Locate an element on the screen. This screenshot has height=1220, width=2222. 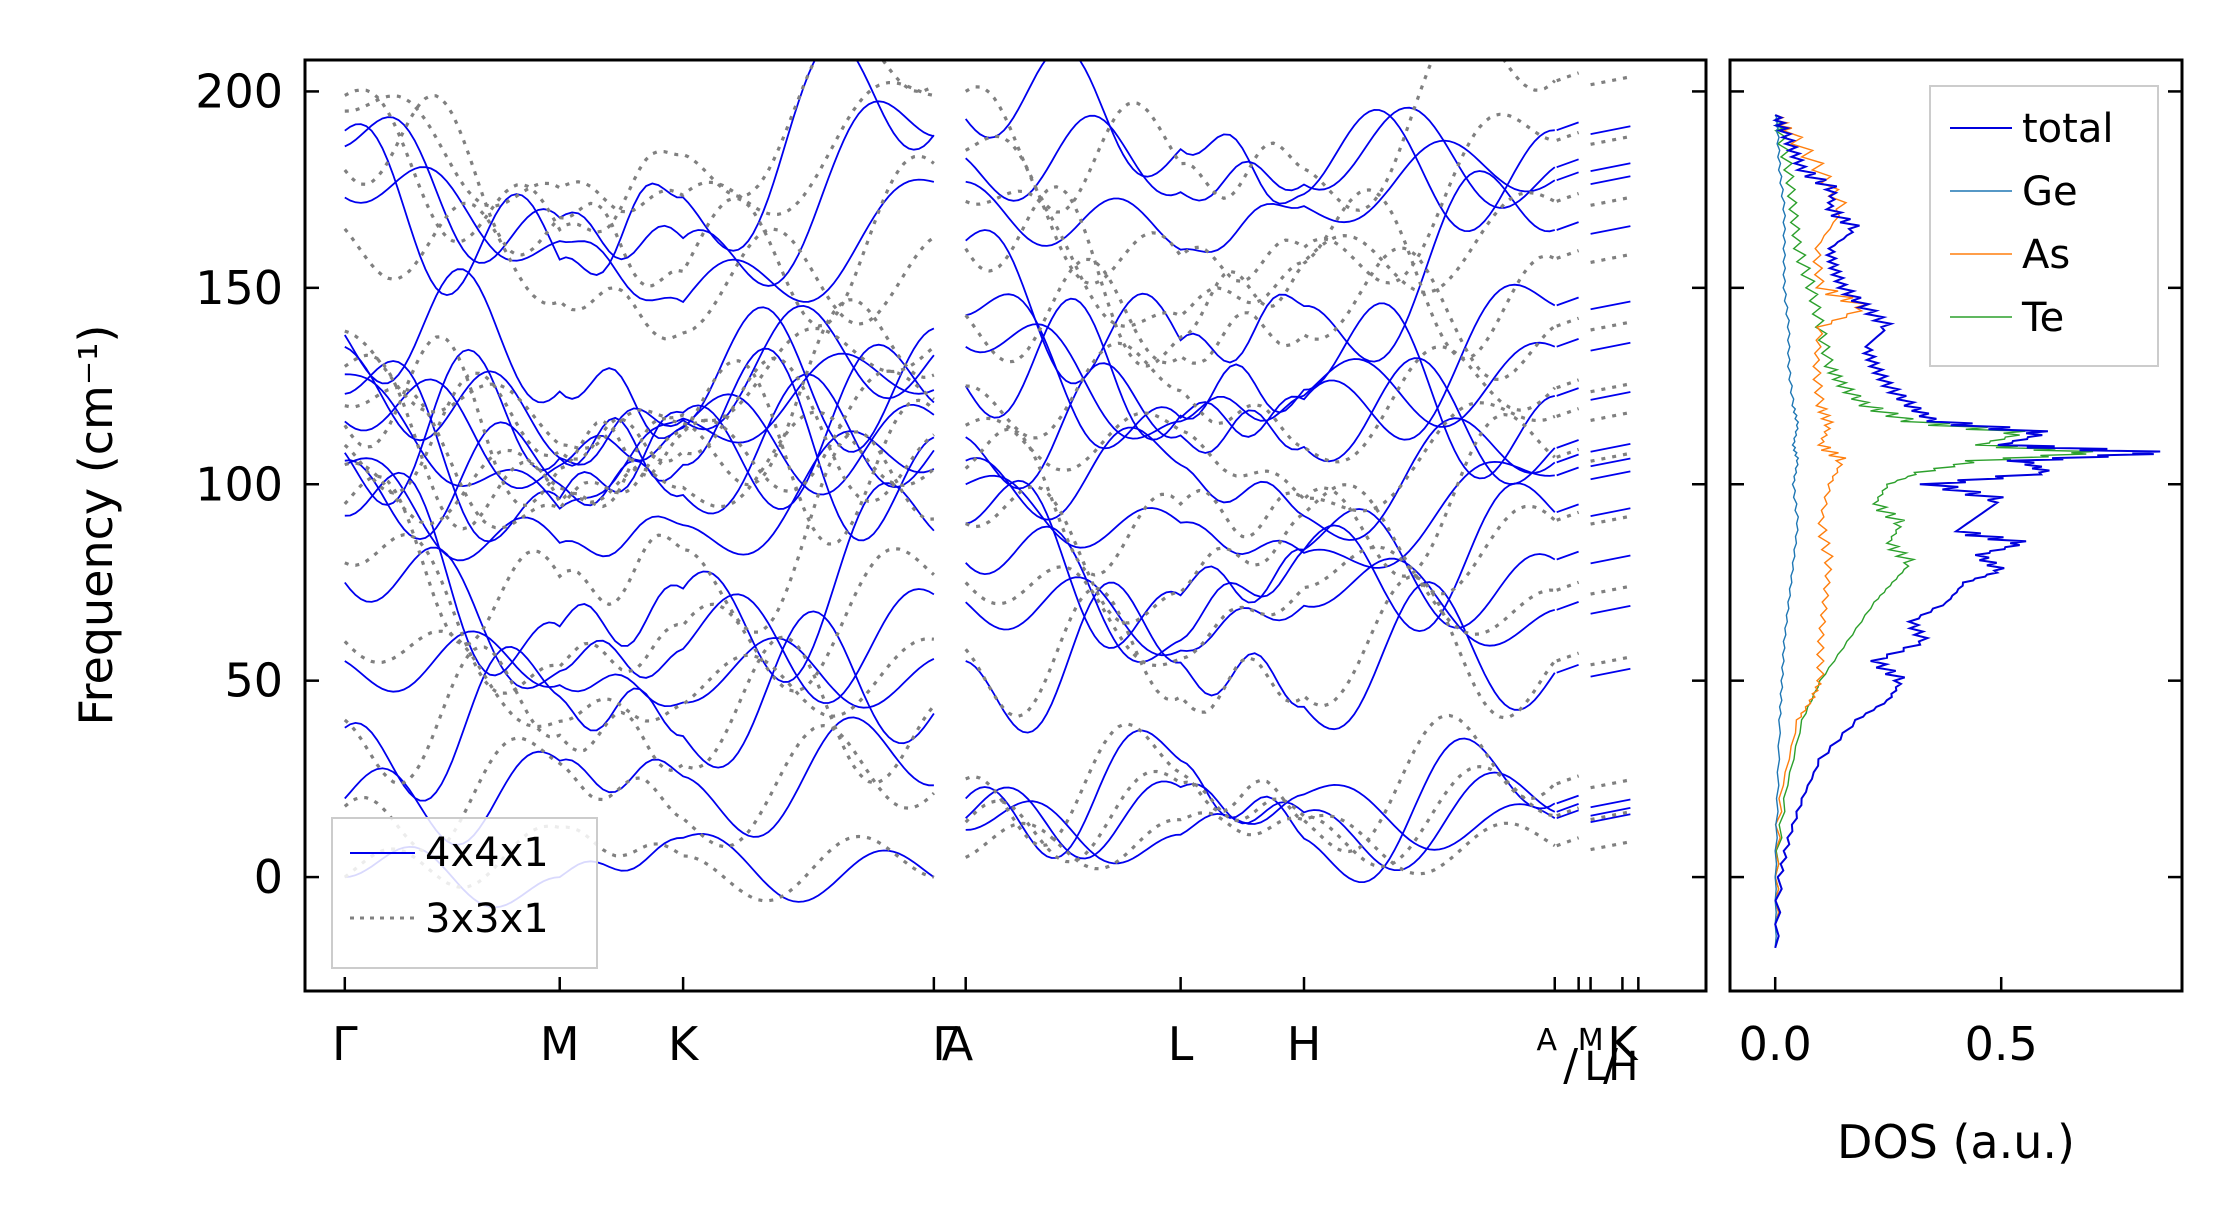
high-symmetry-label: A is located at coordinates (1546, 1040).